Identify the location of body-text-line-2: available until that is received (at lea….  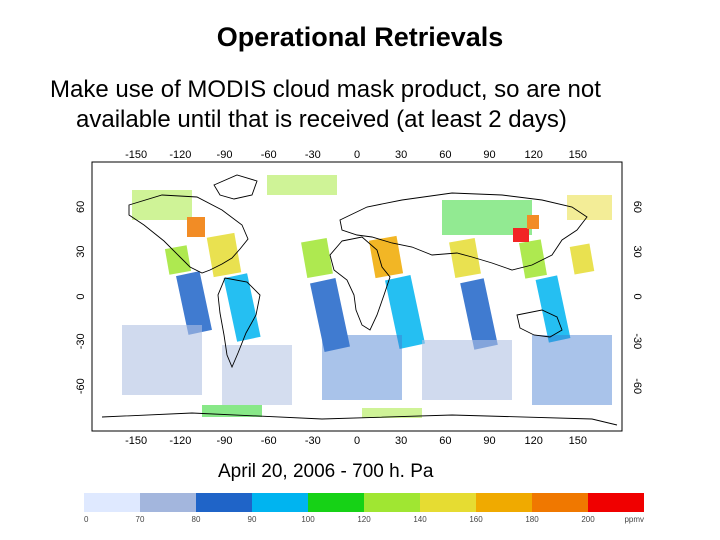
(321, 119).